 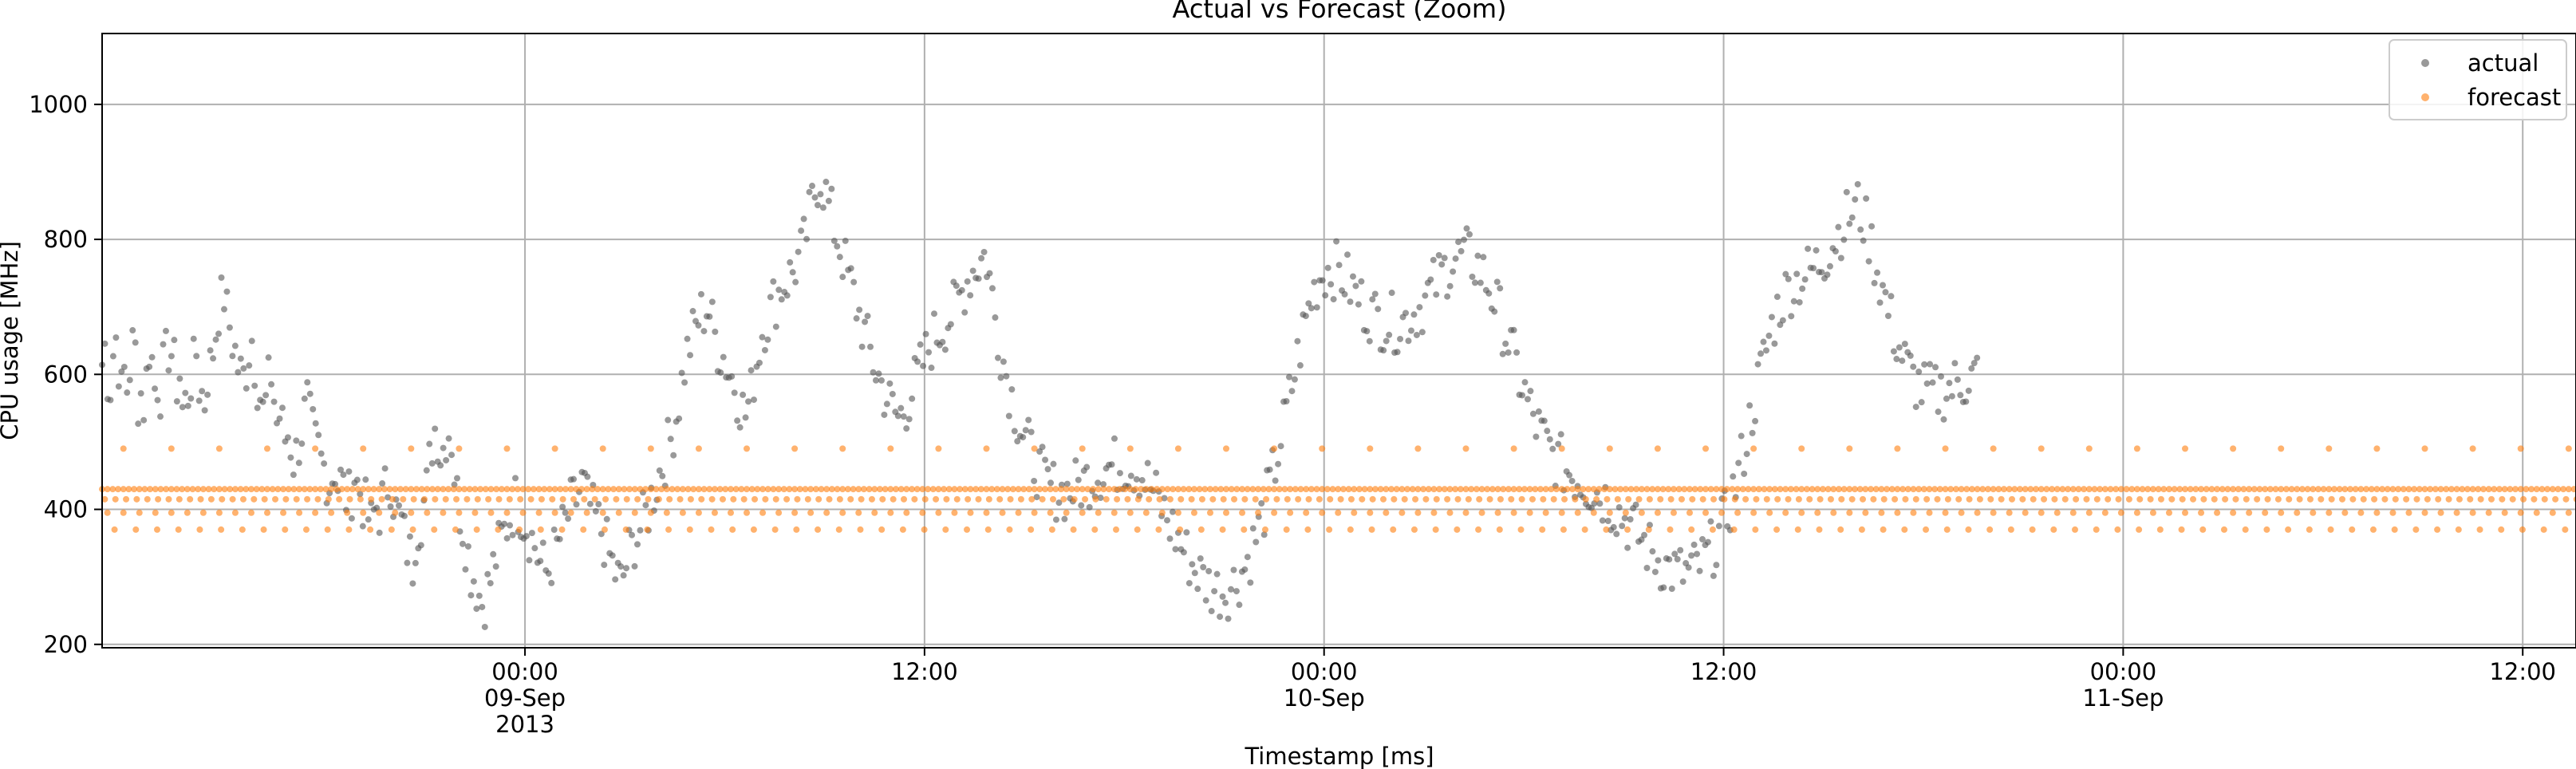 What do you see at coordinates (66, 645) in the screenshot?
I see `y-tick-label: 200` at bounding box center [66, 645].